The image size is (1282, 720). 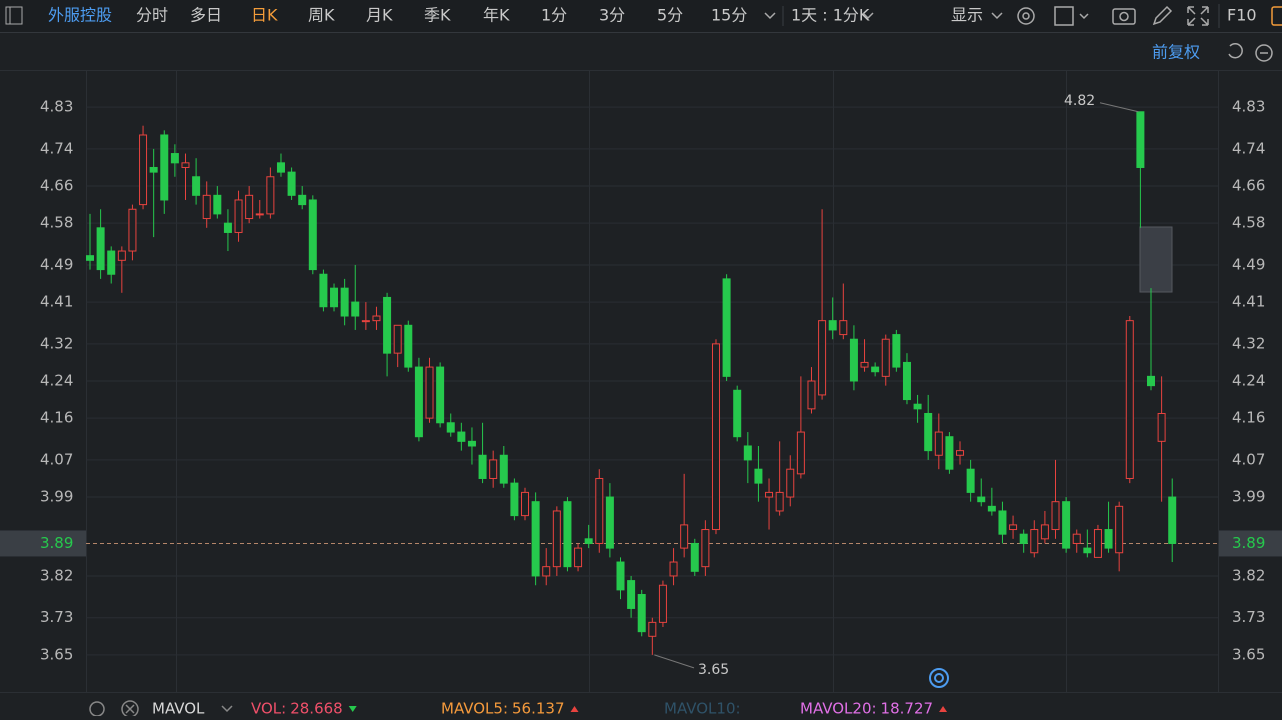 What do you see at coordinates (1248, 418) in the screenshot?
I see `y2-tick-label: 4.16` at bounding box center [1248, 418].